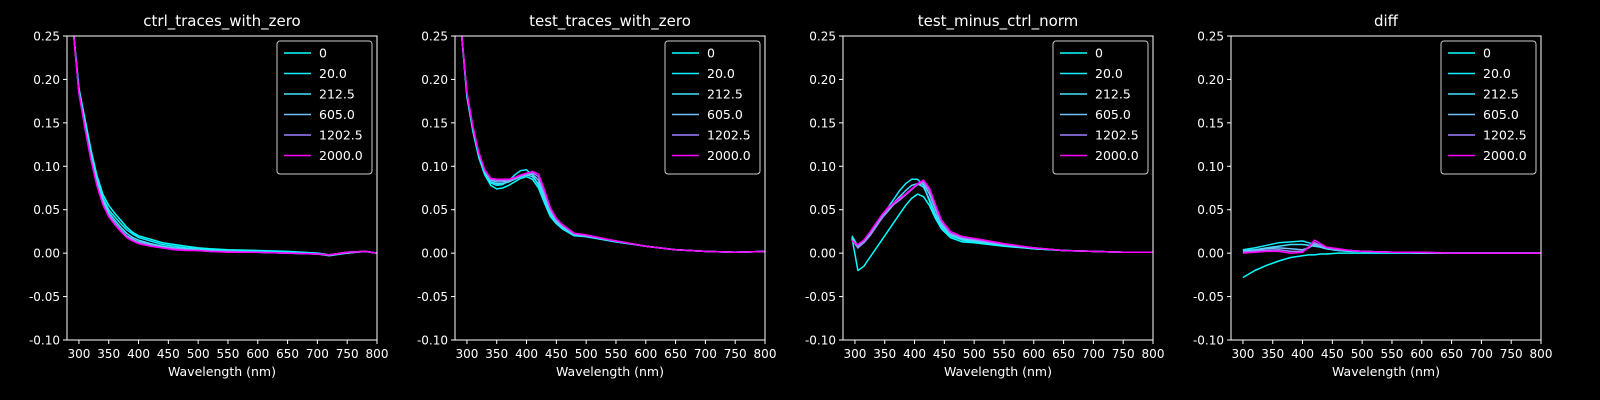  I want to click on subplot-title: test_minus_ctrl_norm, so click(998, 21).